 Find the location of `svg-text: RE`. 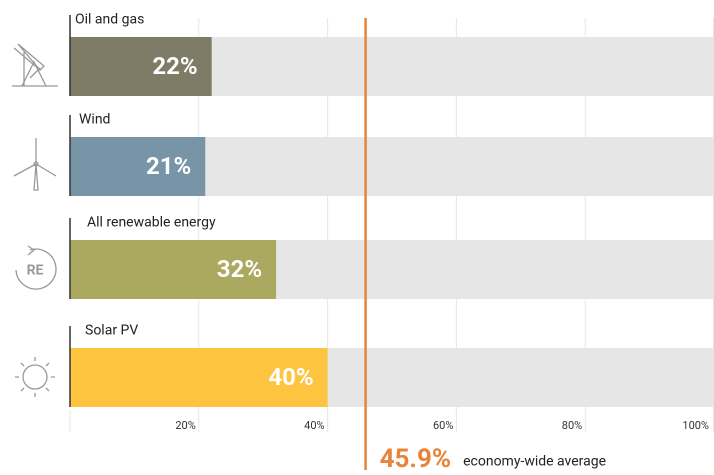

svg-text: RE is located at coordinates (35, 271).